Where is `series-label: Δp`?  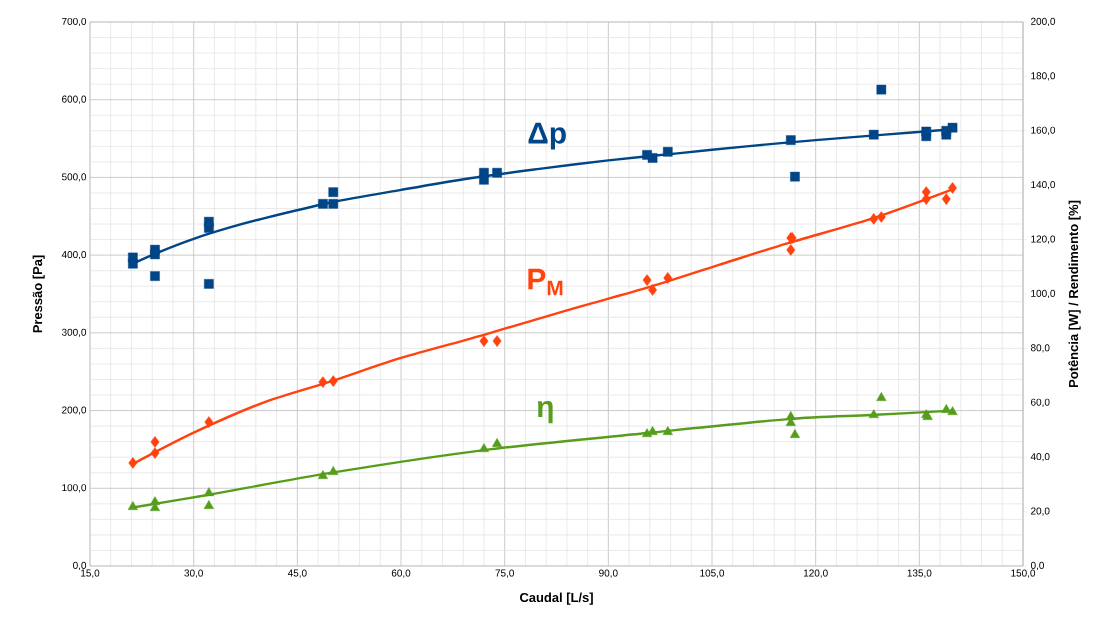
series-label: Δp is located at coordinates (547, 136).